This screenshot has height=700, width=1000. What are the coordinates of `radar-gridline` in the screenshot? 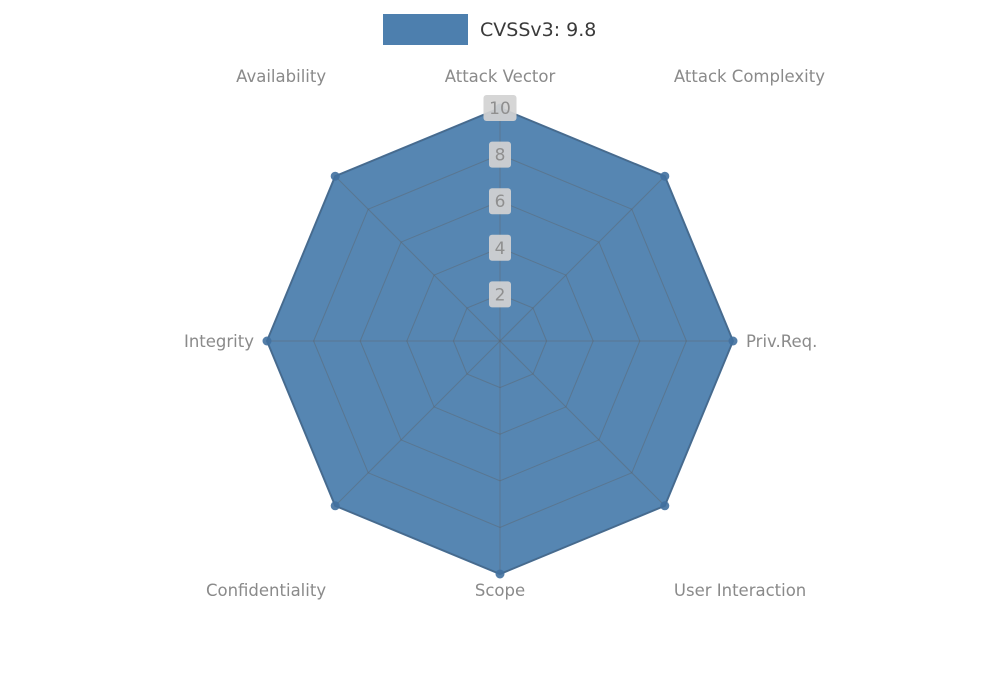 It's located at (500, 341).